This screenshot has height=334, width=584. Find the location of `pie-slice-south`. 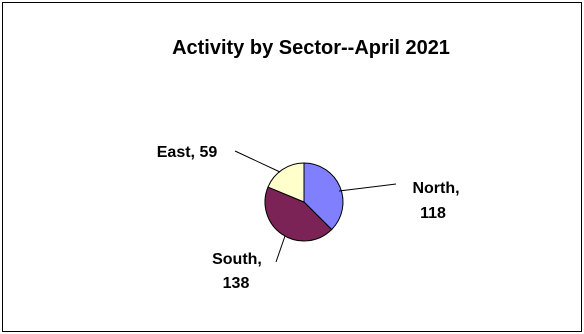

pie-slice-south is located at coordinates (298, 214).